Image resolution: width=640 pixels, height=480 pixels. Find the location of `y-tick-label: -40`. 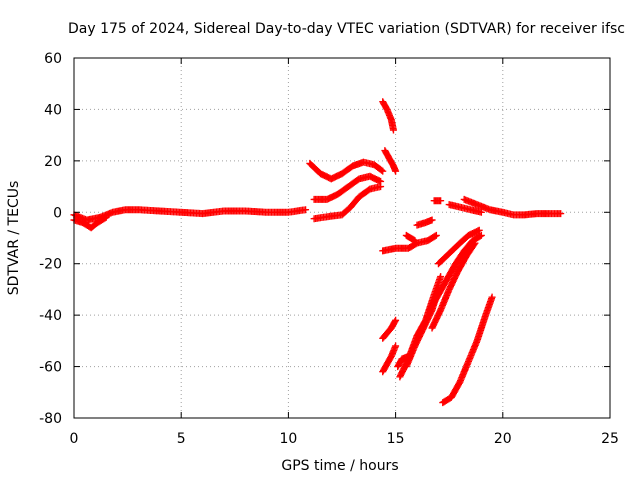

y-tick-label: -40 is located at coordinates (50, 316).